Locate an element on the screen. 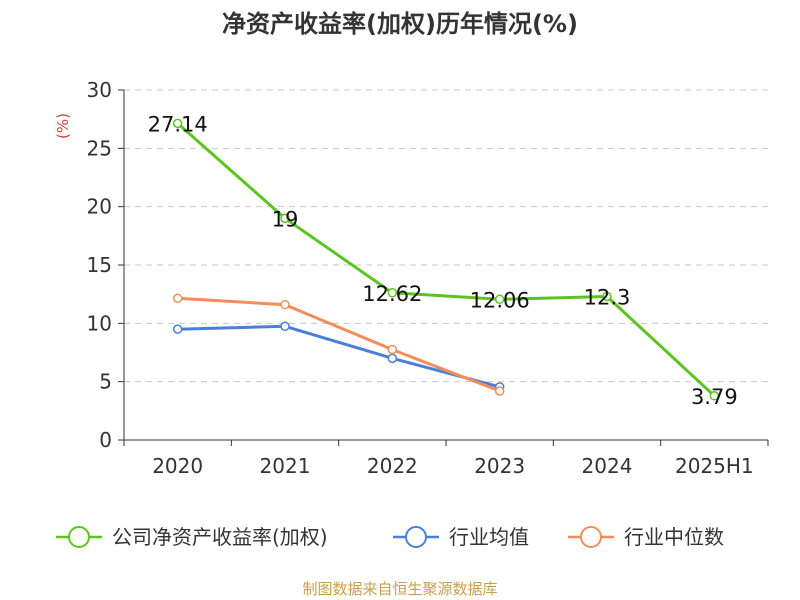 Image resolution: width=800 pixels, height=600 pixels. data-label: 27.14 is located at coordinates (178, 124).